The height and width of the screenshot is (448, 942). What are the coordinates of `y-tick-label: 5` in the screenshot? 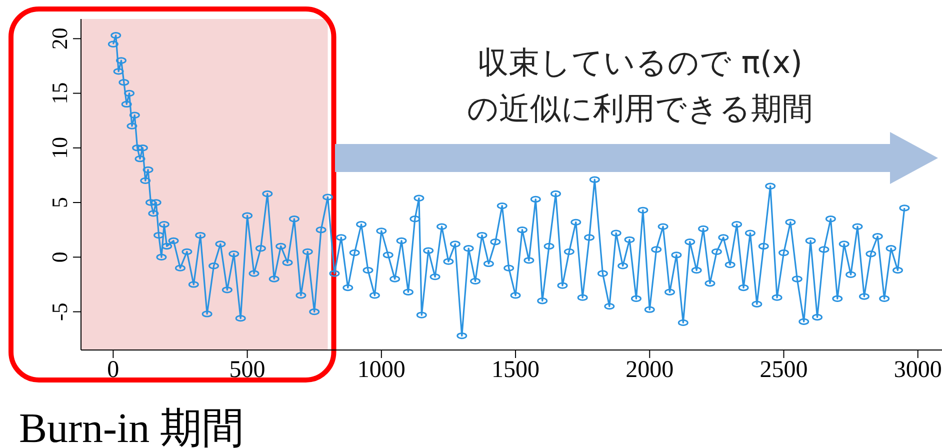 It's located at (59, 202).